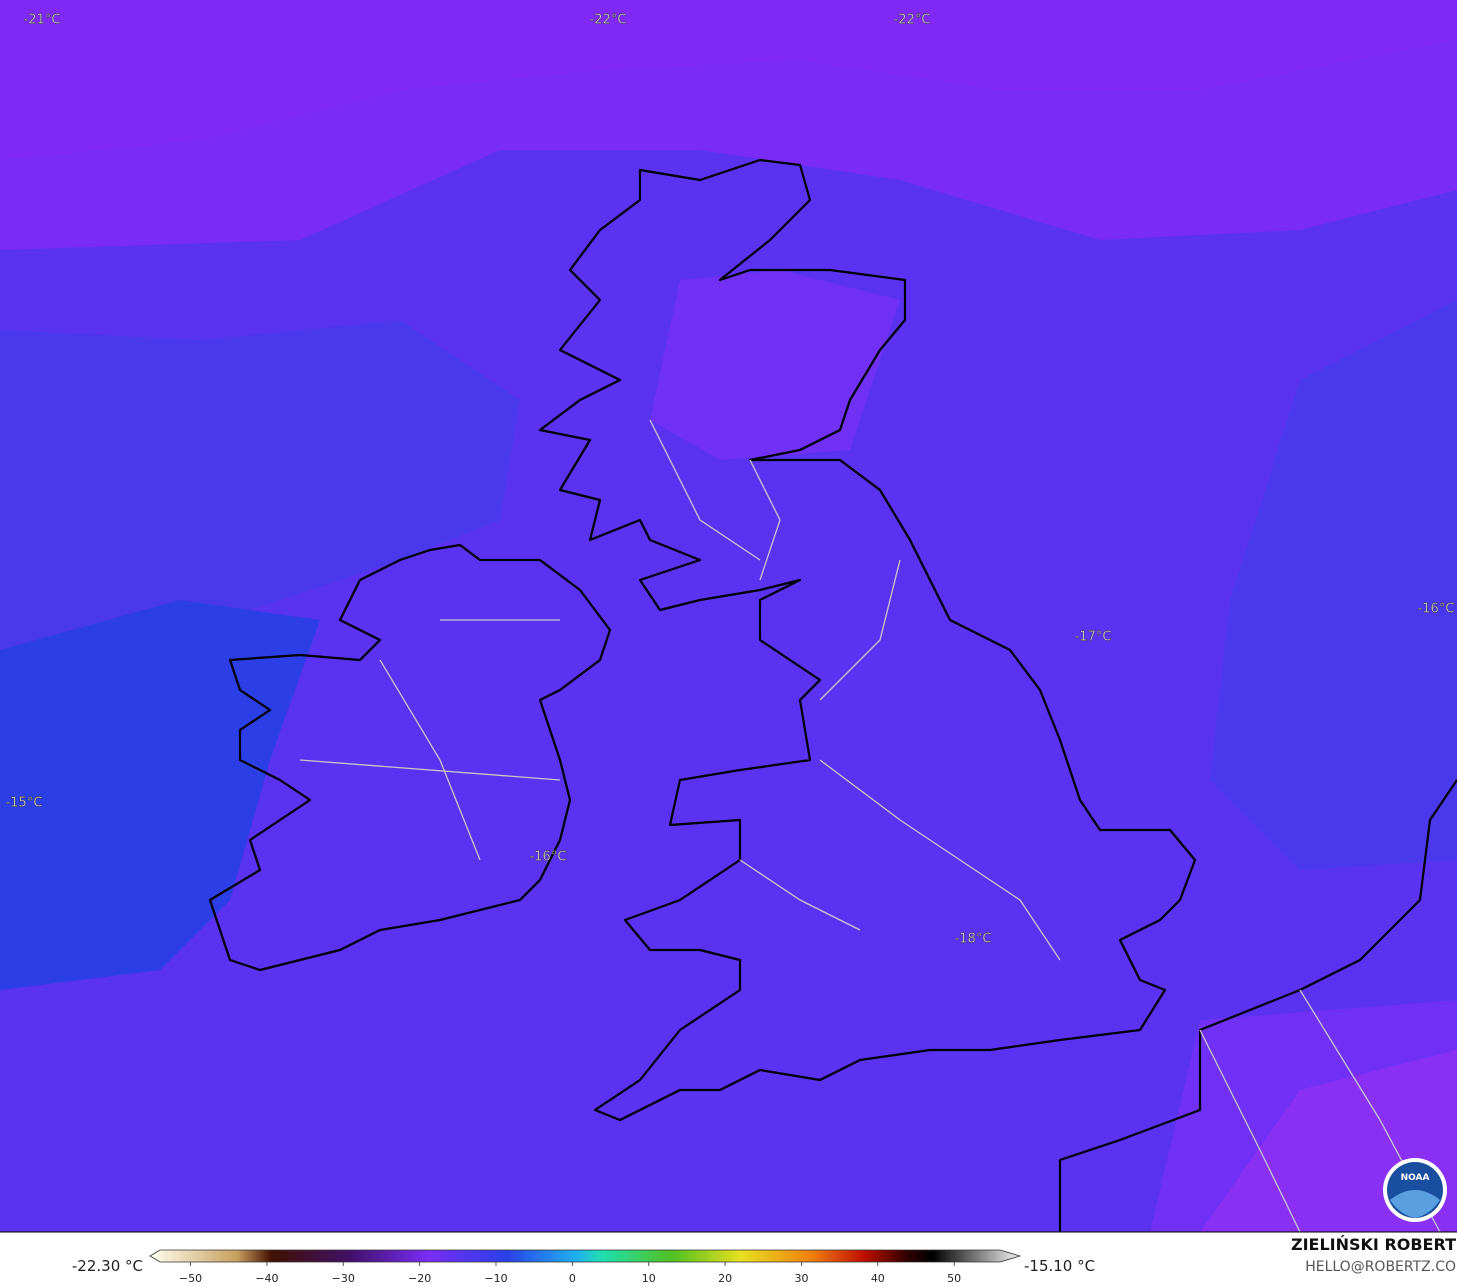  I want to click on colorbar-tick-label: 0, so click(572, 1278).